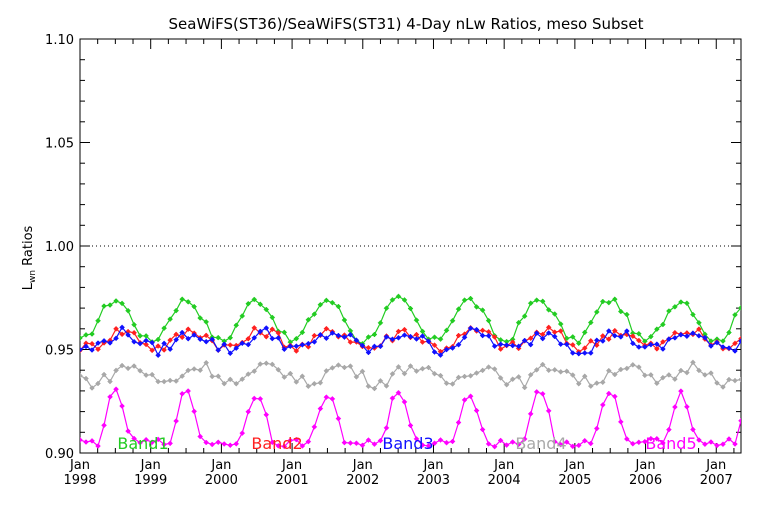 This screenshot has height=516, width=768. I want to click on x-tick-label-year: 2006, so click(645, 480).